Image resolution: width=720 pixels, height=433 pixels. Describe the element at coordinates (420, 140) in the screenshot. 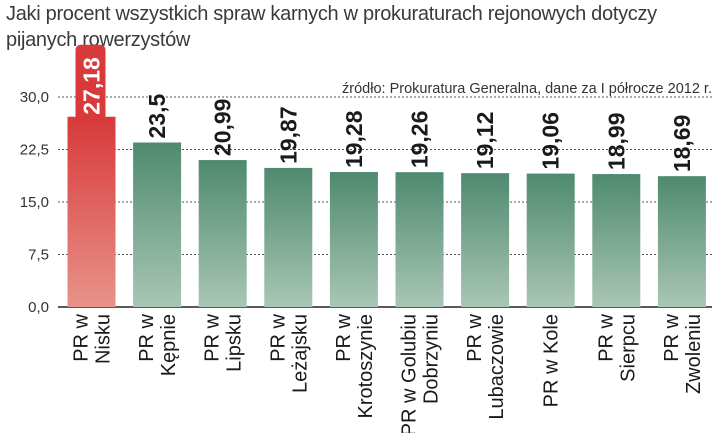

I see `value-label: 19,26` at that location.